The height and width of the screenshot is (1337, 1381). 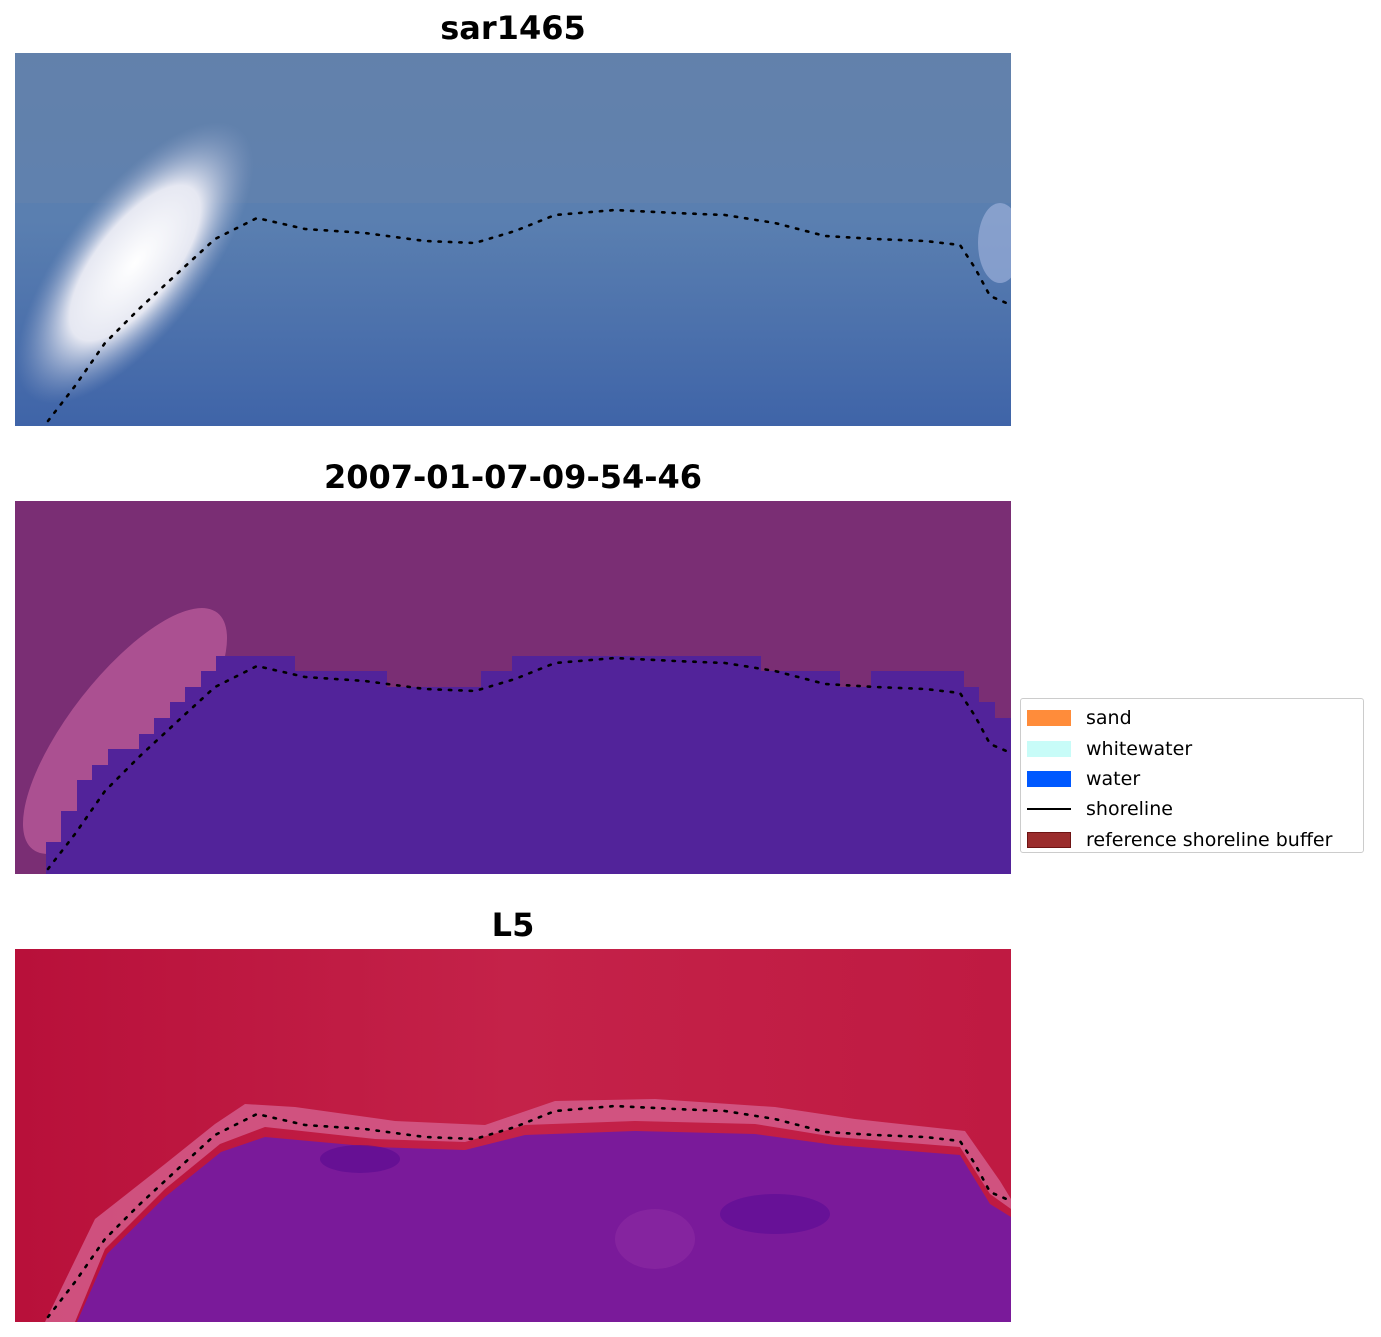 I want to click on water-swatch, so click(x=1049, y=778).